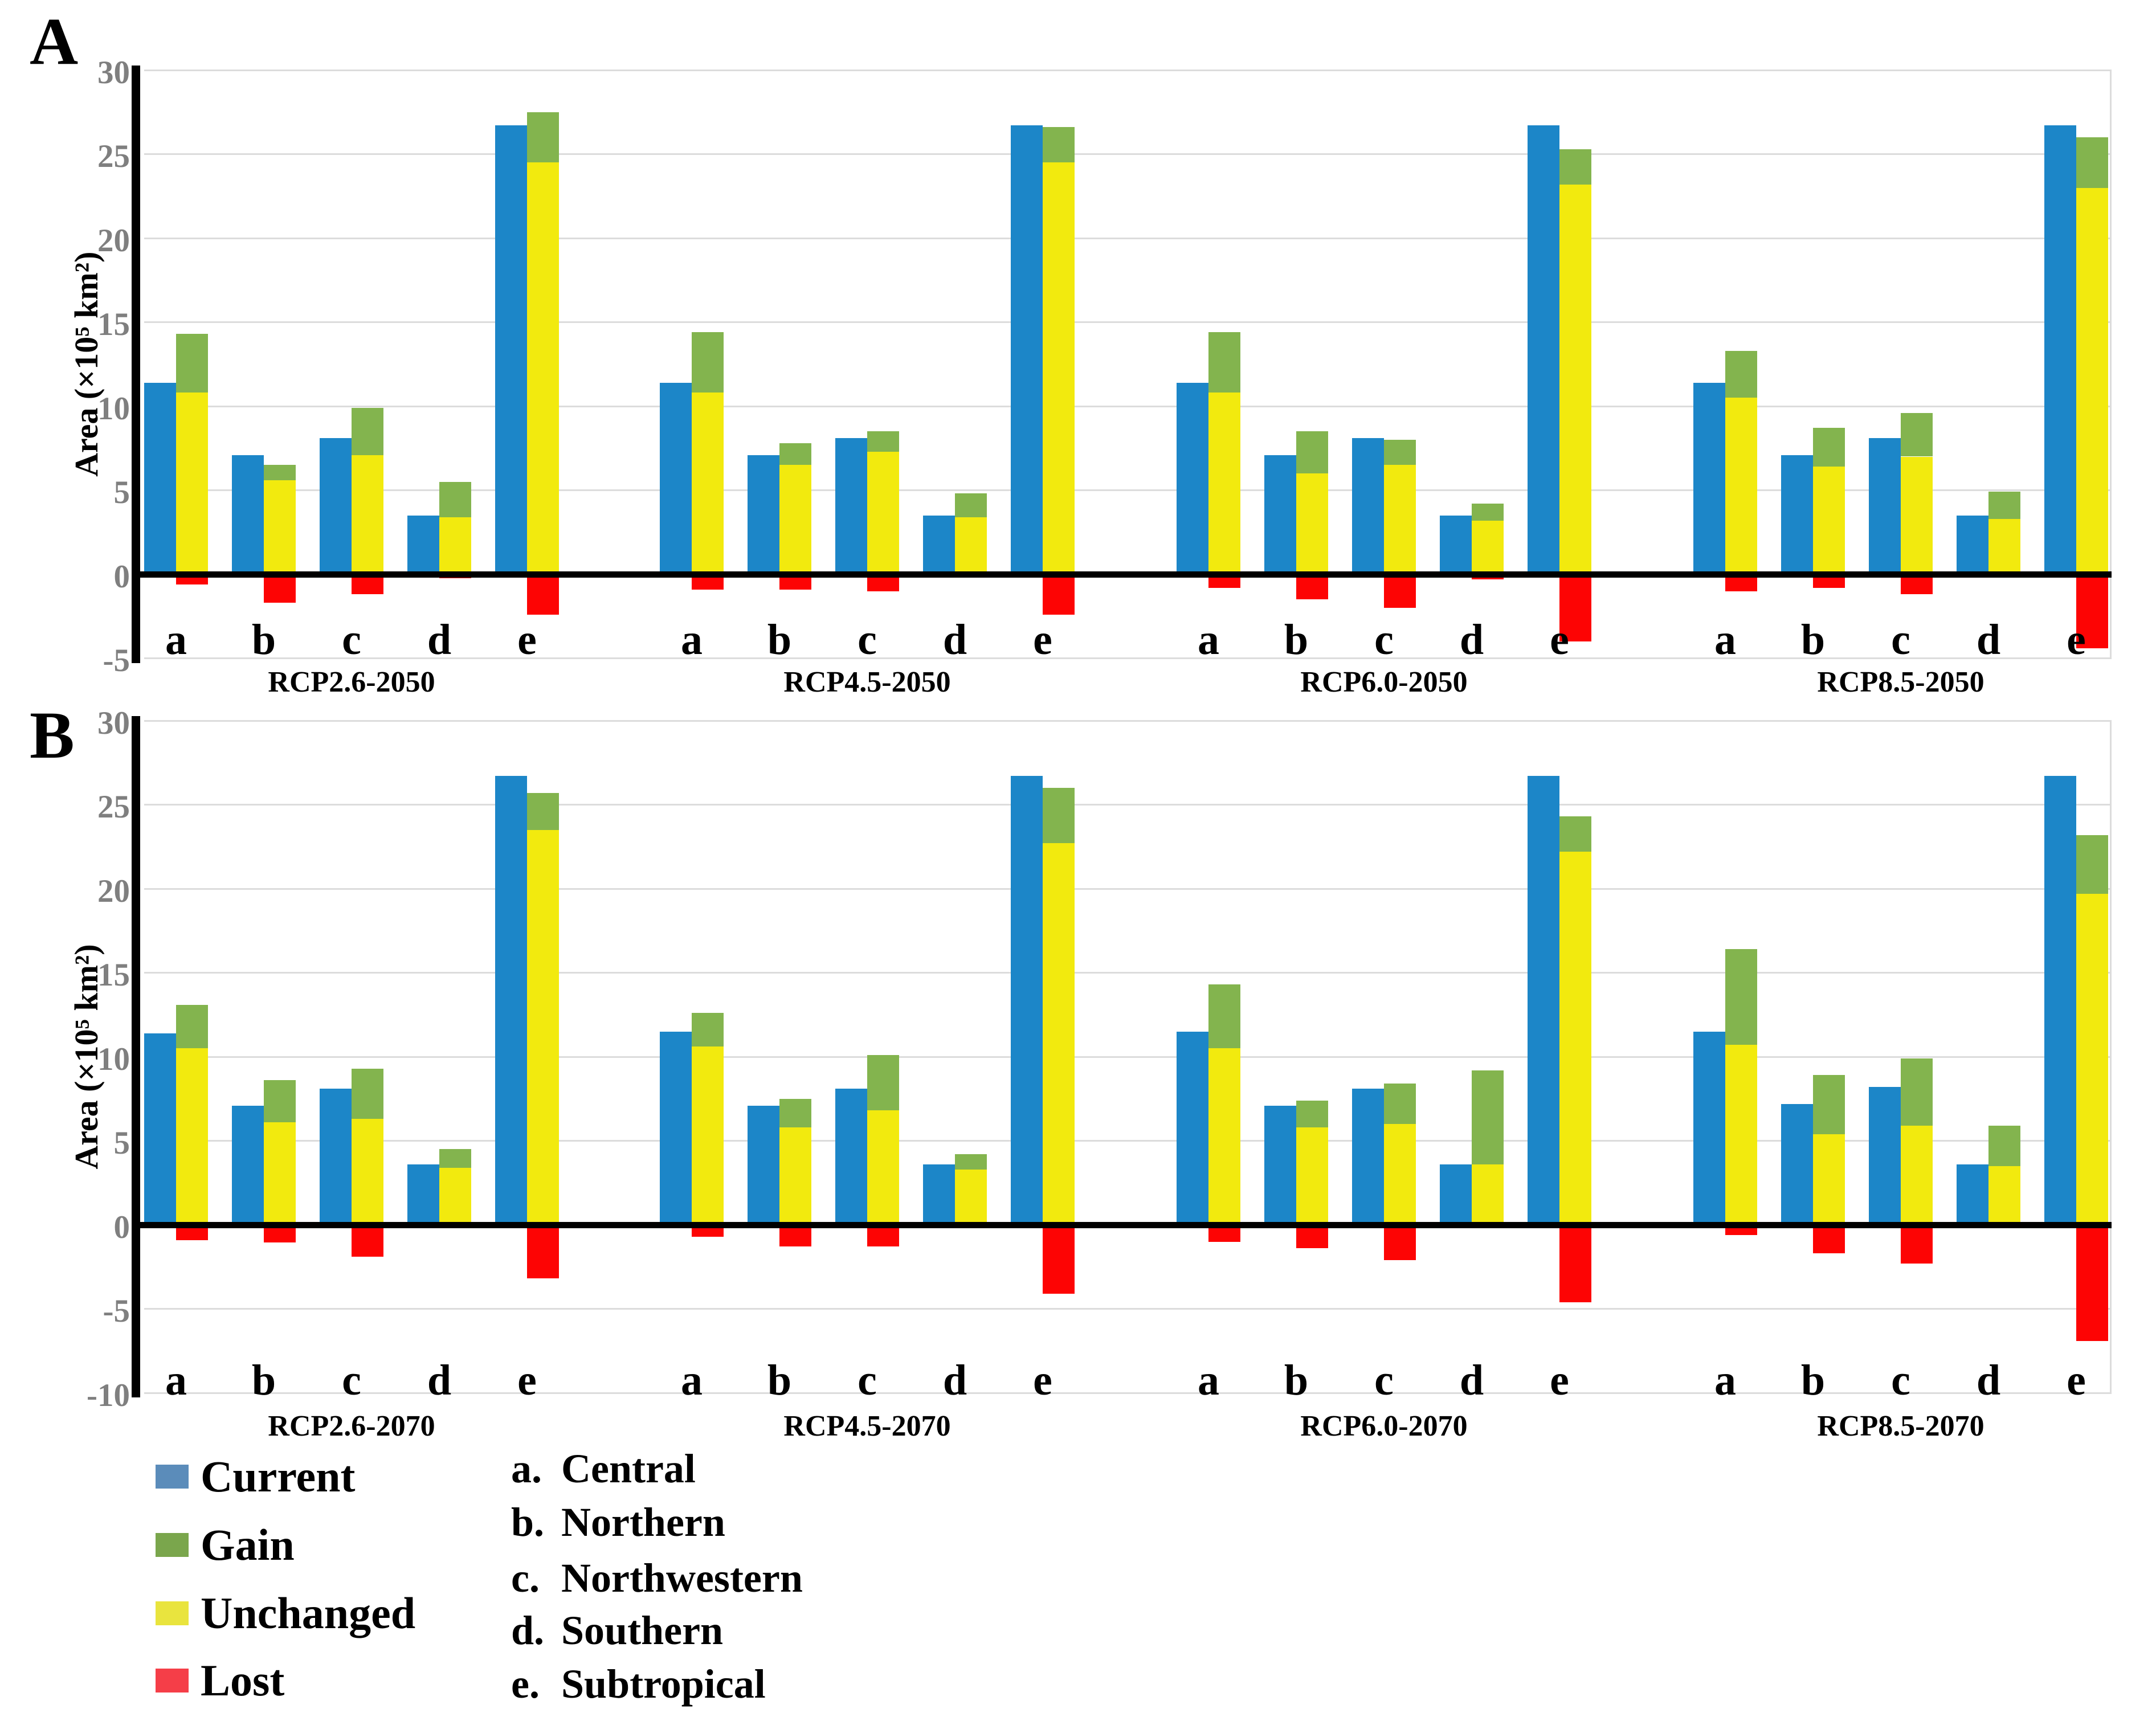 The height and width of the screenshot is (1717, 2156). What do you see at coordinates (116, 1311) in the screenshot?
I see `y-tick-label: -5` at bounding box center [116, 1311].